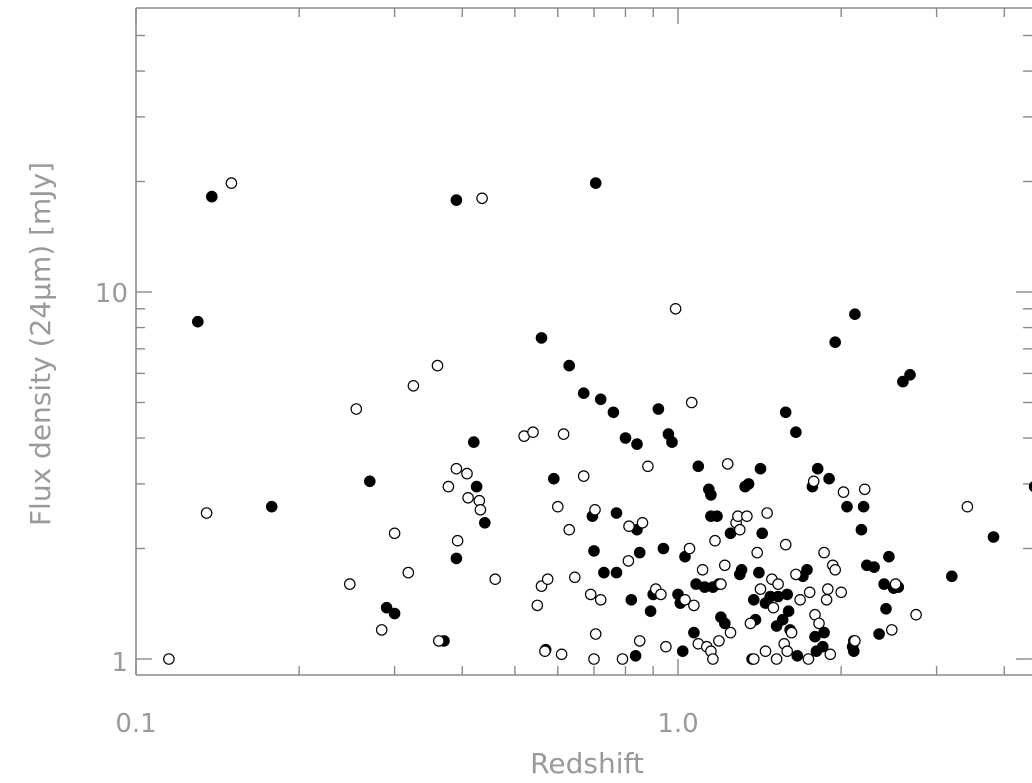 This screenshot has width=1032, height=783. Describe the element at coordinates (40, 344) in the screenshot. I see `y-axis-title: Flux density (24μm) [mJy]` at that location.